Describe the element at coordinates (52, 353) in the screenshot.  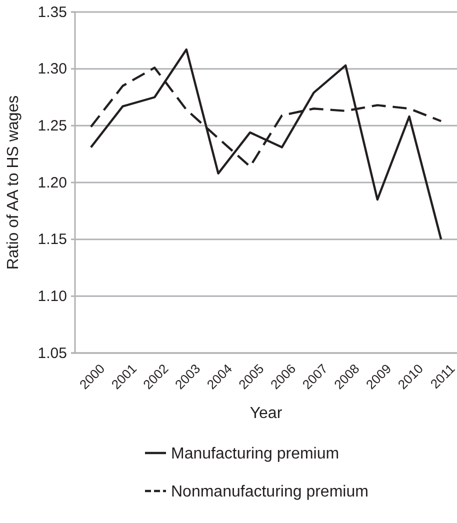
I see `y-tick-label: 1.05` at that location.